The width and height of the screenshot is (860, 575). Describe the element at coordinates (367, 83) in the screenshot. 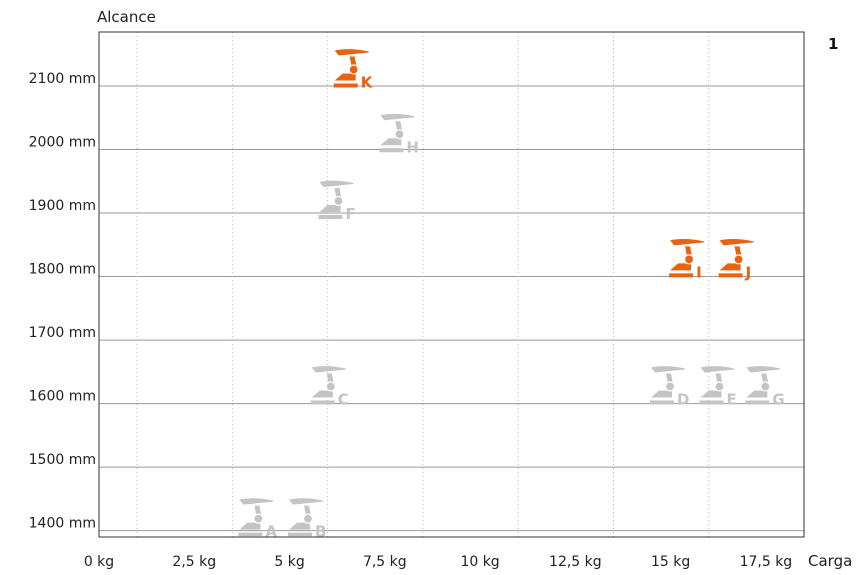

I see `point-label: K` at that location.